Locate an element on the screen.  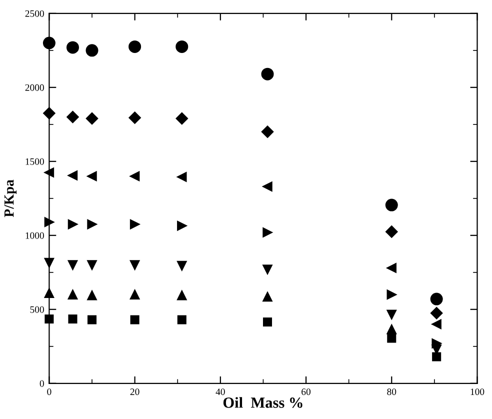
x-tick-label: 40 is located at coordinates (220, 392).